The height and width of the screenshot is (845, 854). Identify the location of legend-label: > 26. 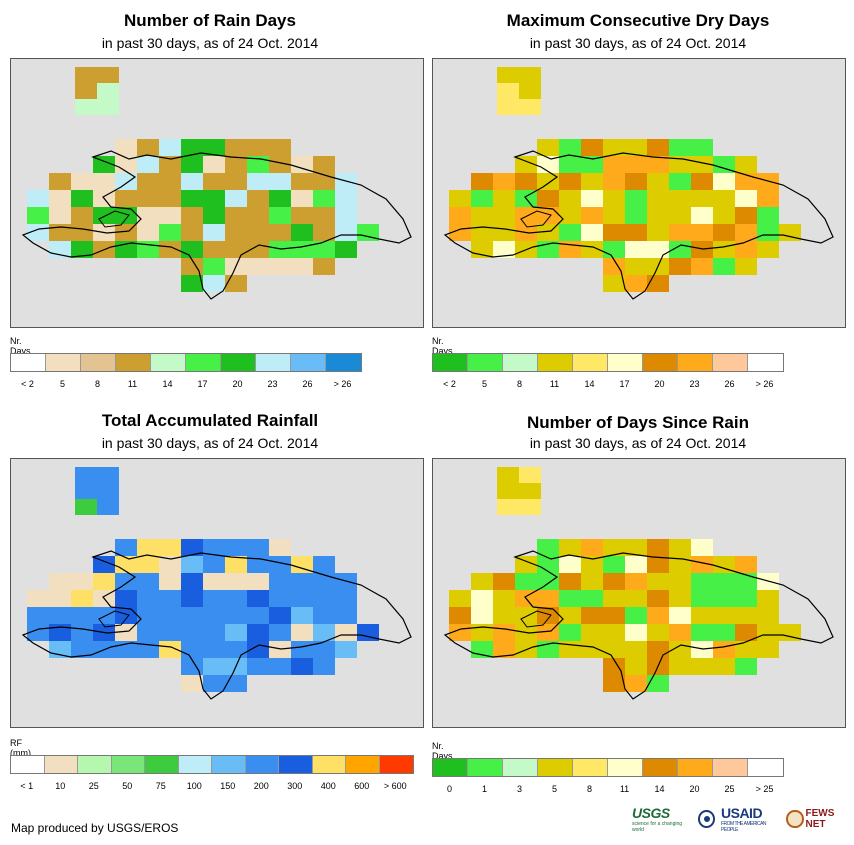
(342, 384).